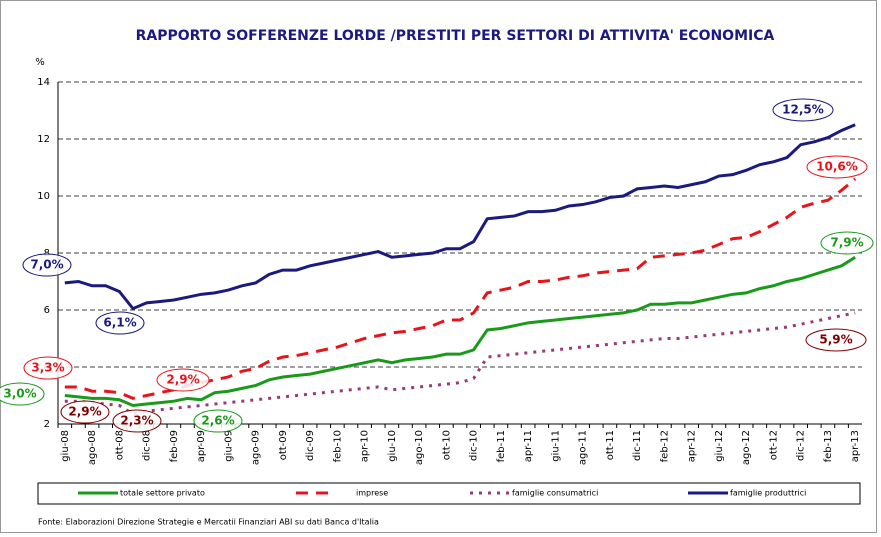 The image size is (881, 537). What do you see at coordinates (256, 447) in the screenshot?
I see `x-tick-label: ago-09` at bounding box center [256, 447].